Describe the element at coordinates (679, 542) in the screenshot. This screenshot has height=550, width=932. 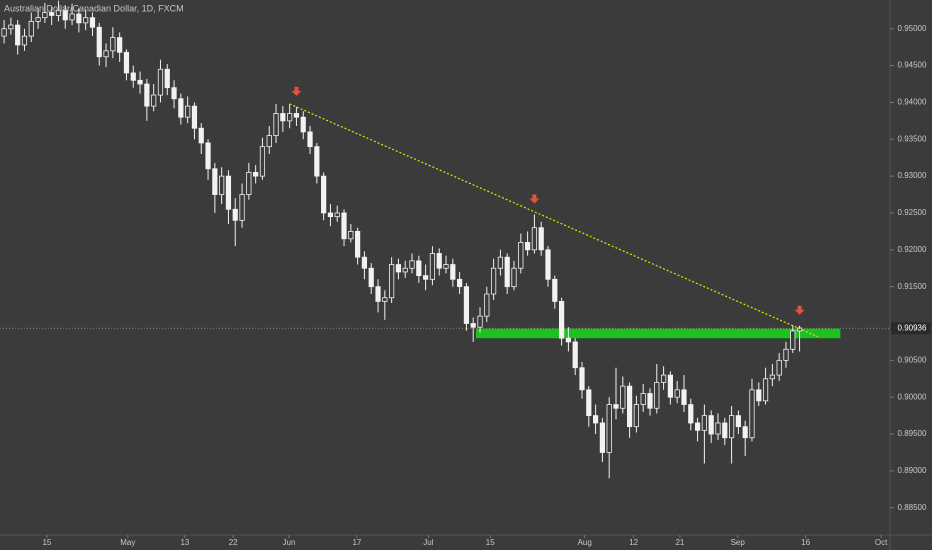
I see `x-tick-label: 21` at that location.